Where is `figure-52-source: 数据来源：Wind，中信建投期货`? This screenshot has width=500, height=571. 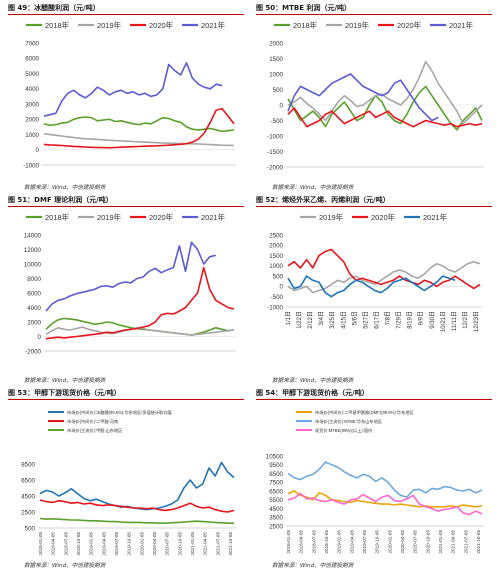 figure-52-source: 数据来源：Wind，中信建投期货 is located at coordinates (313, 381).